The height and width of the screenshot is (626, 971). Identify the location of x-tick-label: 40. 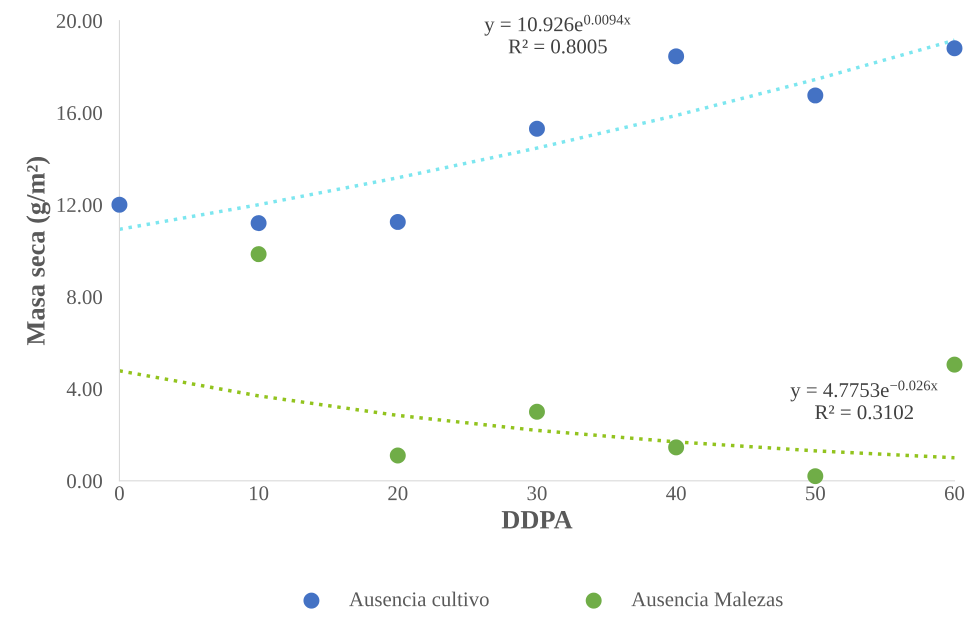
(676, 493).